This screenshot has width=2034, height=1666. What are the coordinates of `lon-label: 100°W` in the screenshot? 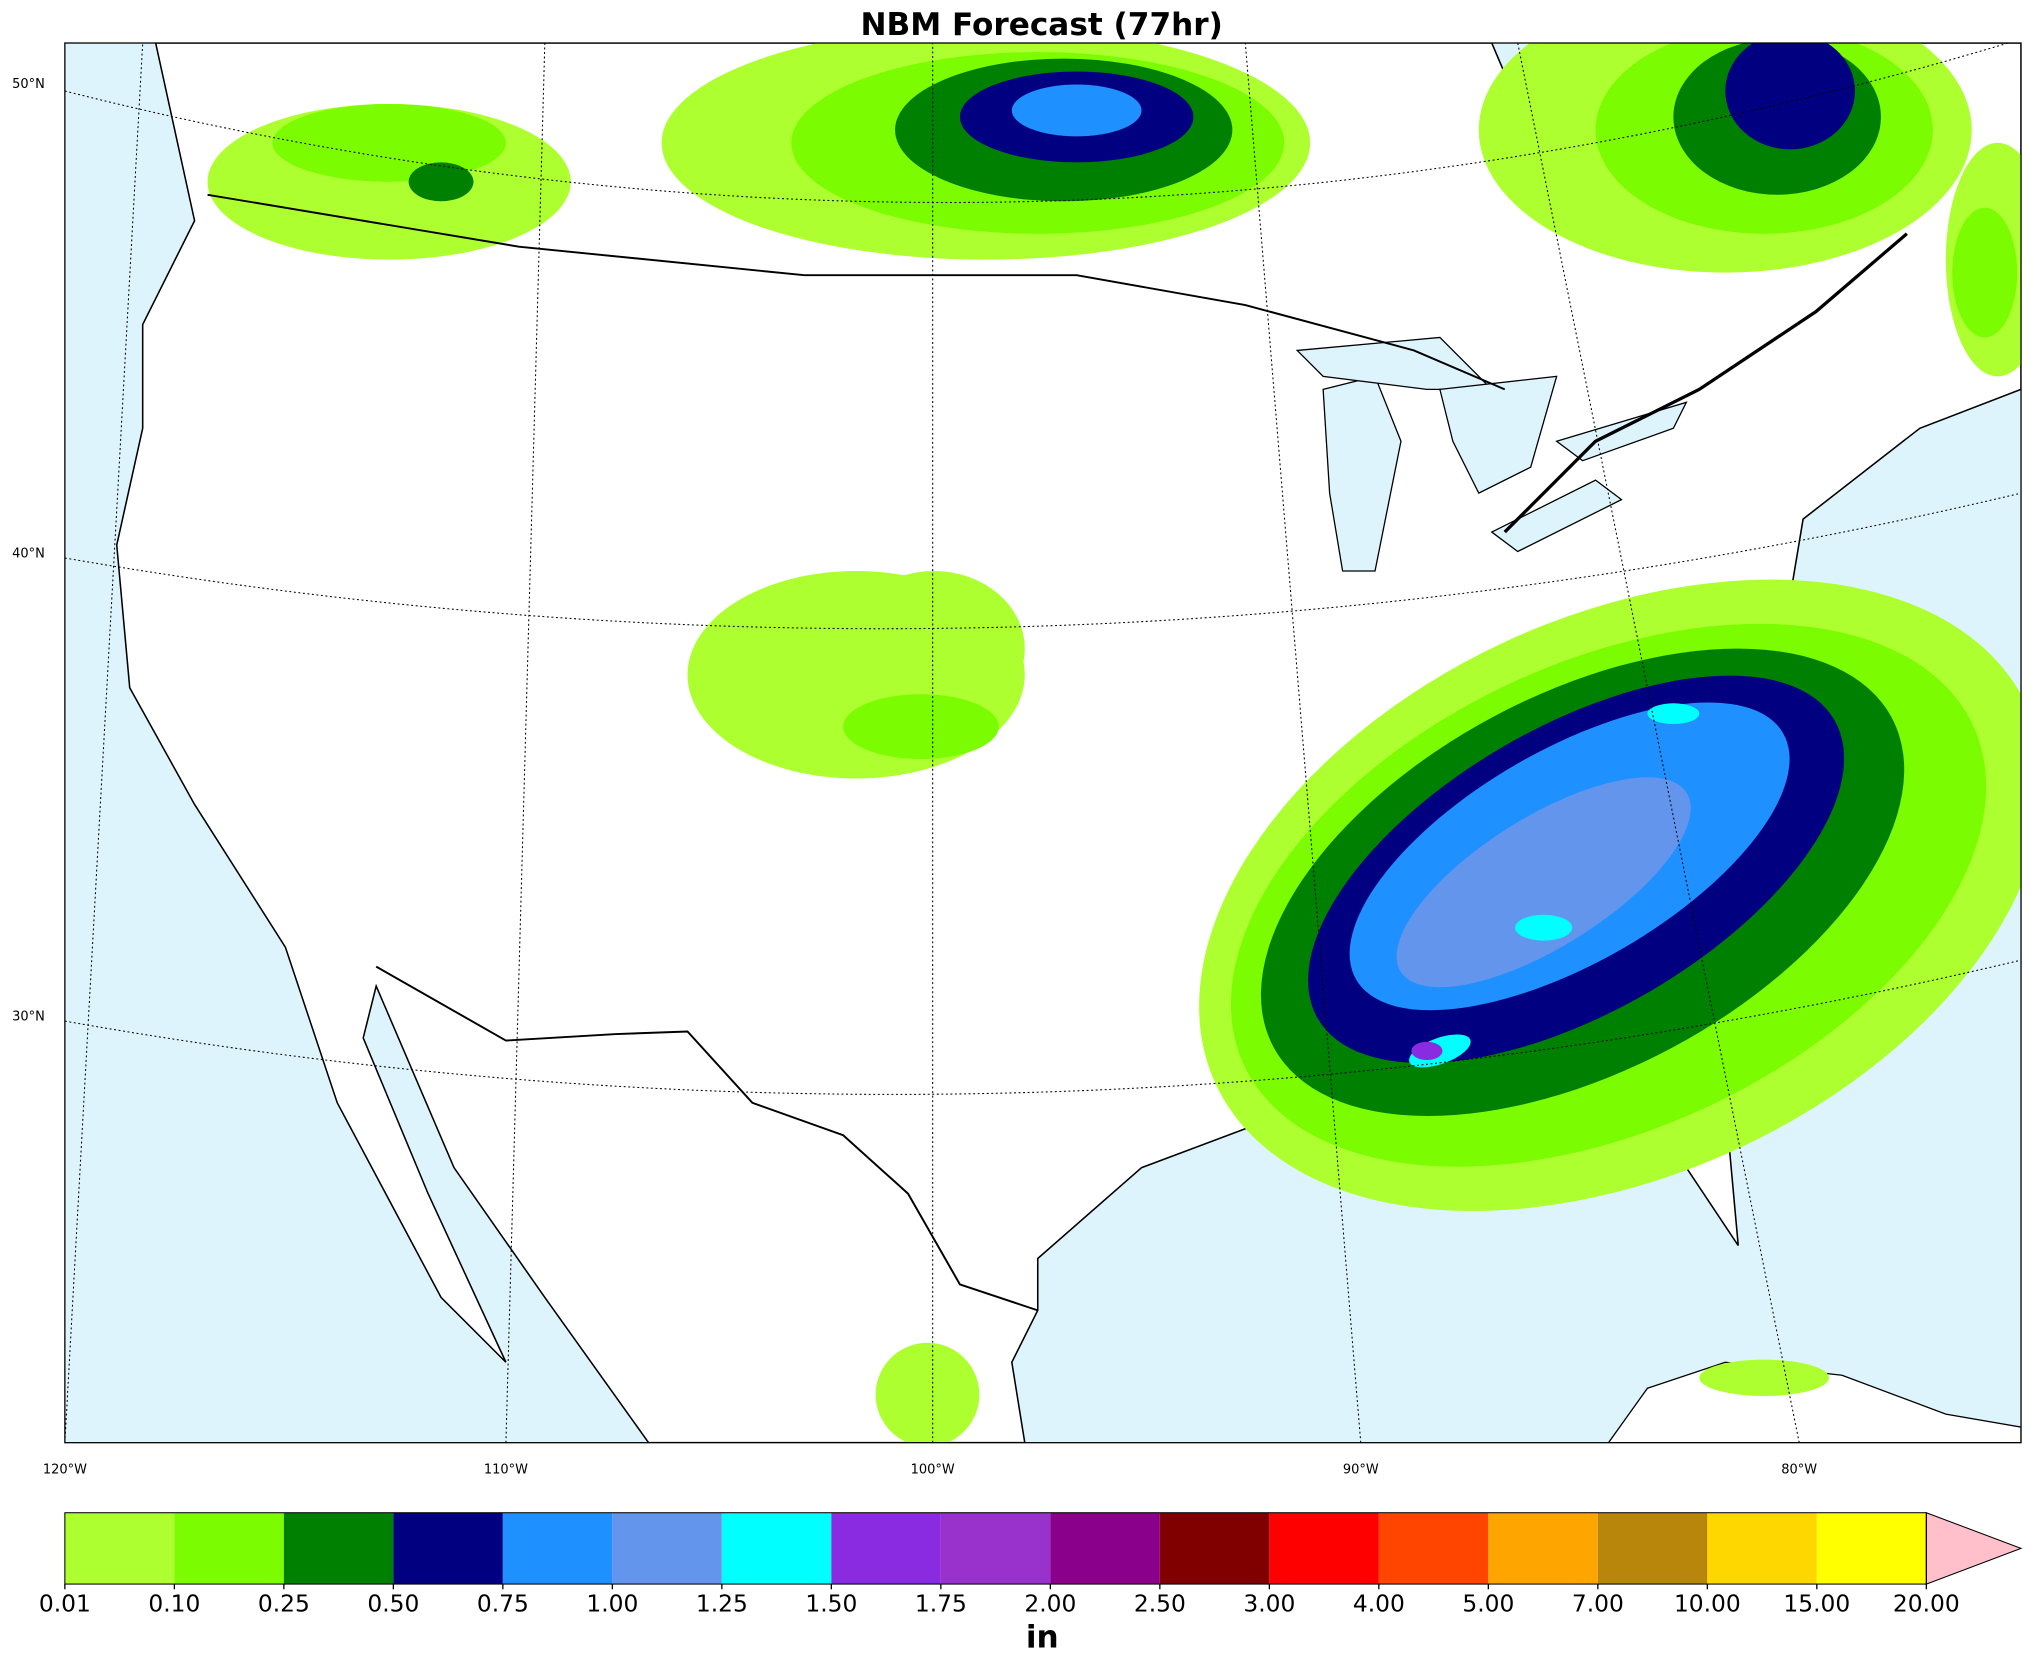 It's located at (933, 1469).